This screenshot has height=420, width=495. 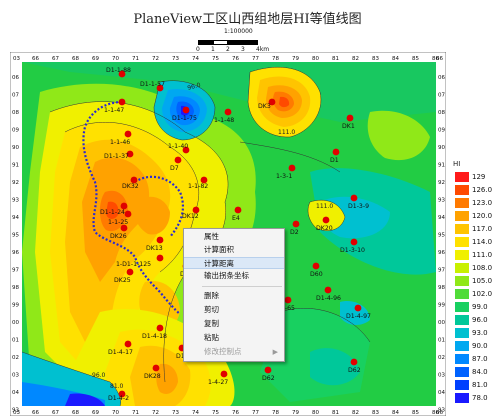 I want to click on x-grid-label: 80, so click(x=315, y=59).